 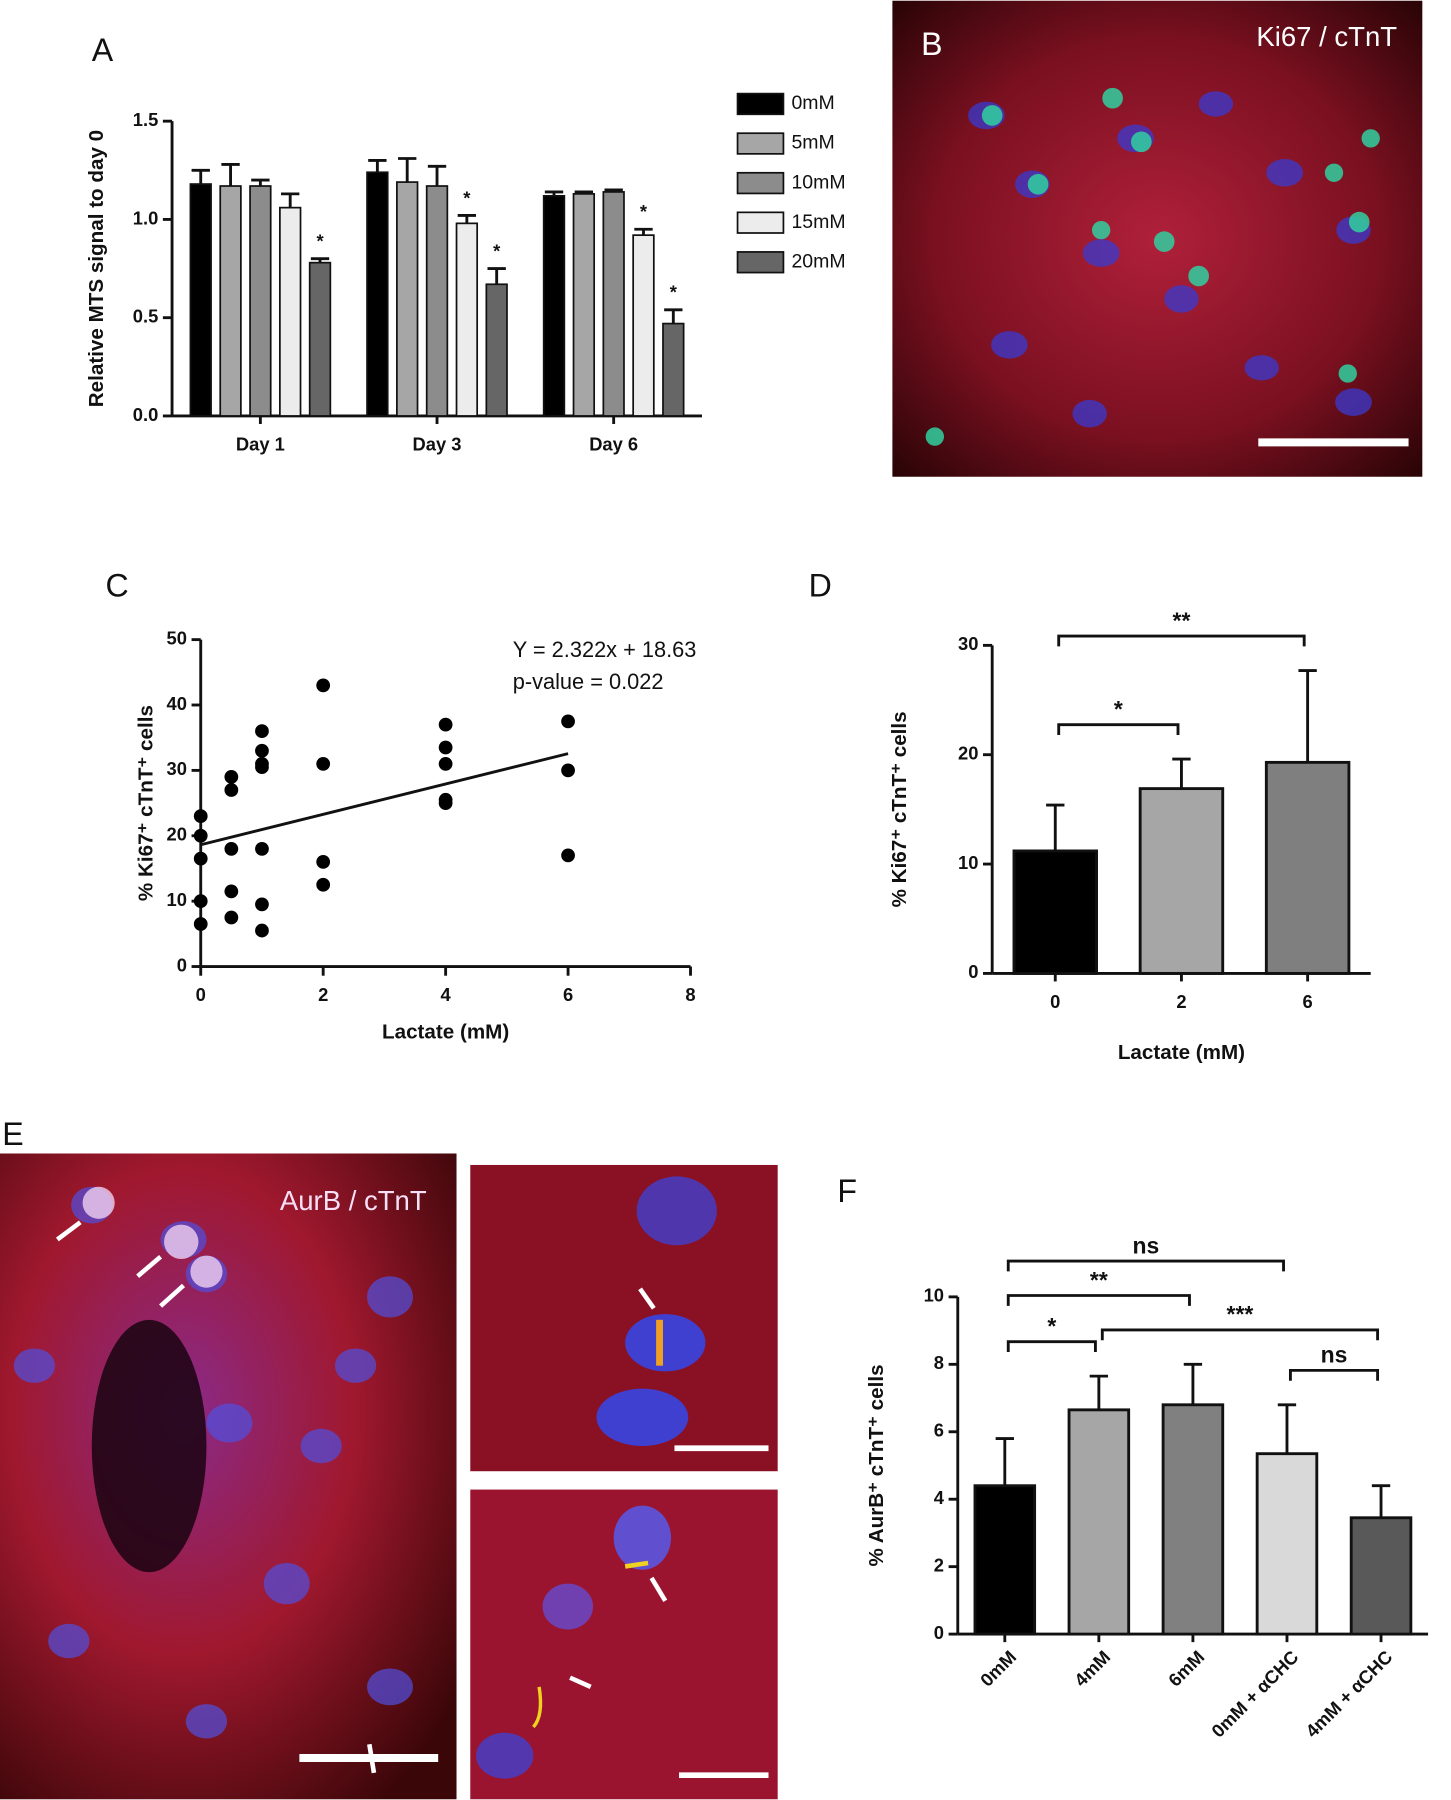 I want to click on legend-label: 15mM, so click(x=818, y=222).